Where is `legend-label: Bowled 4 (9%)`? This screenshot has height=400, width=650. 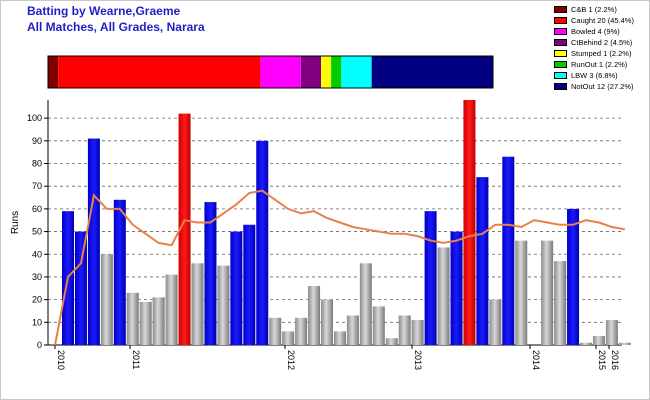
legend-label: Bowled 4 (9%) is located at coordinates (595, 31).